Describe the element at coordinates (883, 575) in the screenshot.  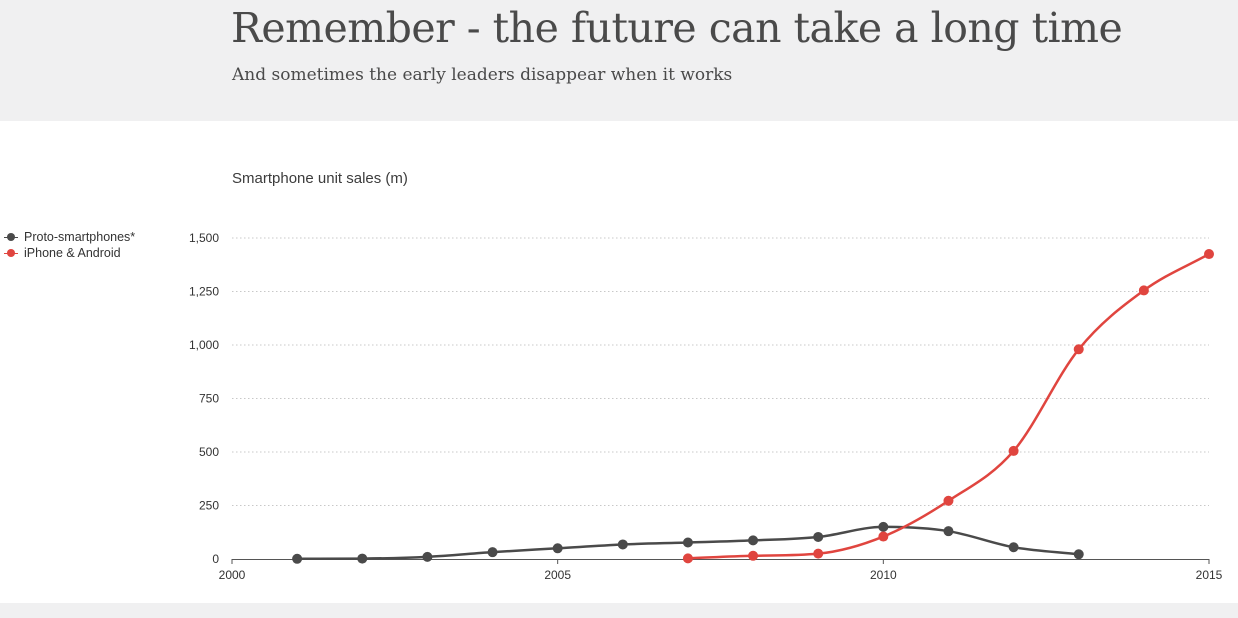
I see `x-tick-label: 2010` at that location.